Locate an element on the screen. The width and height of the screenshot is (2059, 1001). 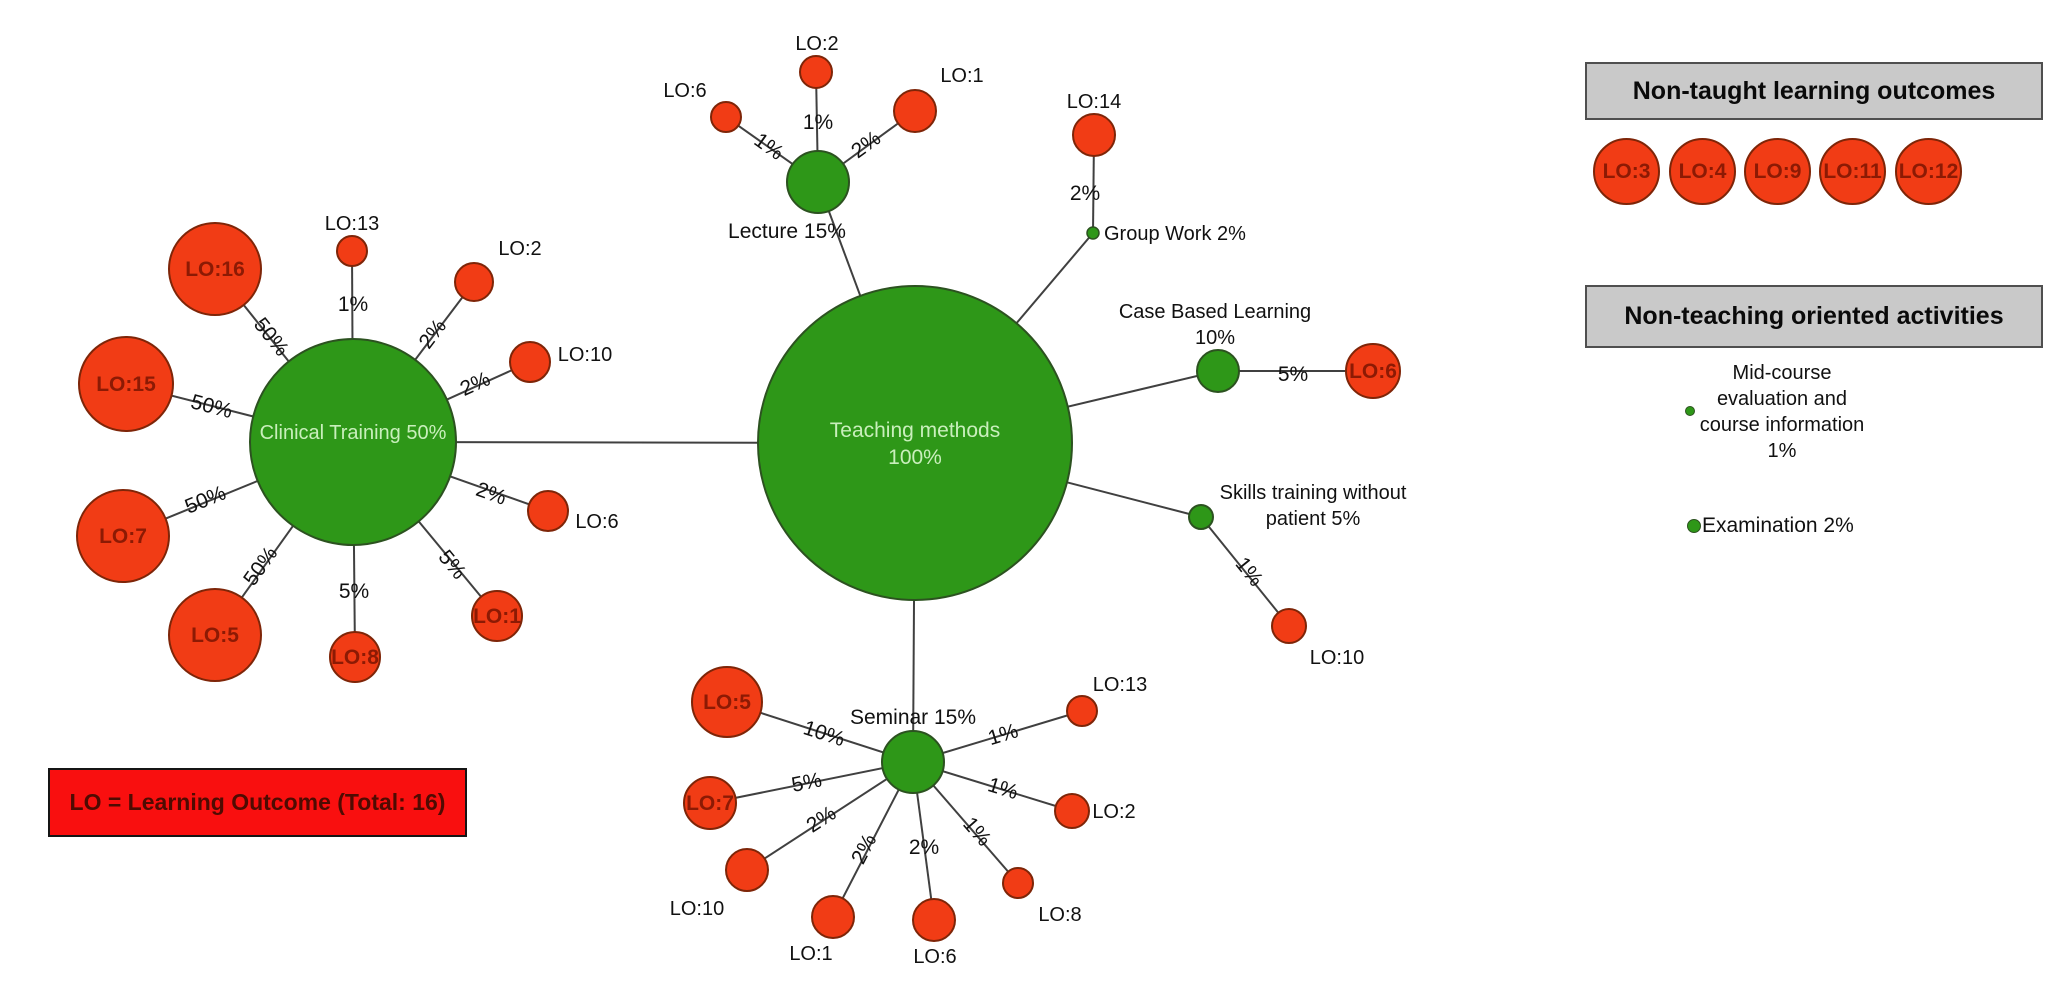
midcourse-line: evaluation and is located at coordinates (1782, 399).